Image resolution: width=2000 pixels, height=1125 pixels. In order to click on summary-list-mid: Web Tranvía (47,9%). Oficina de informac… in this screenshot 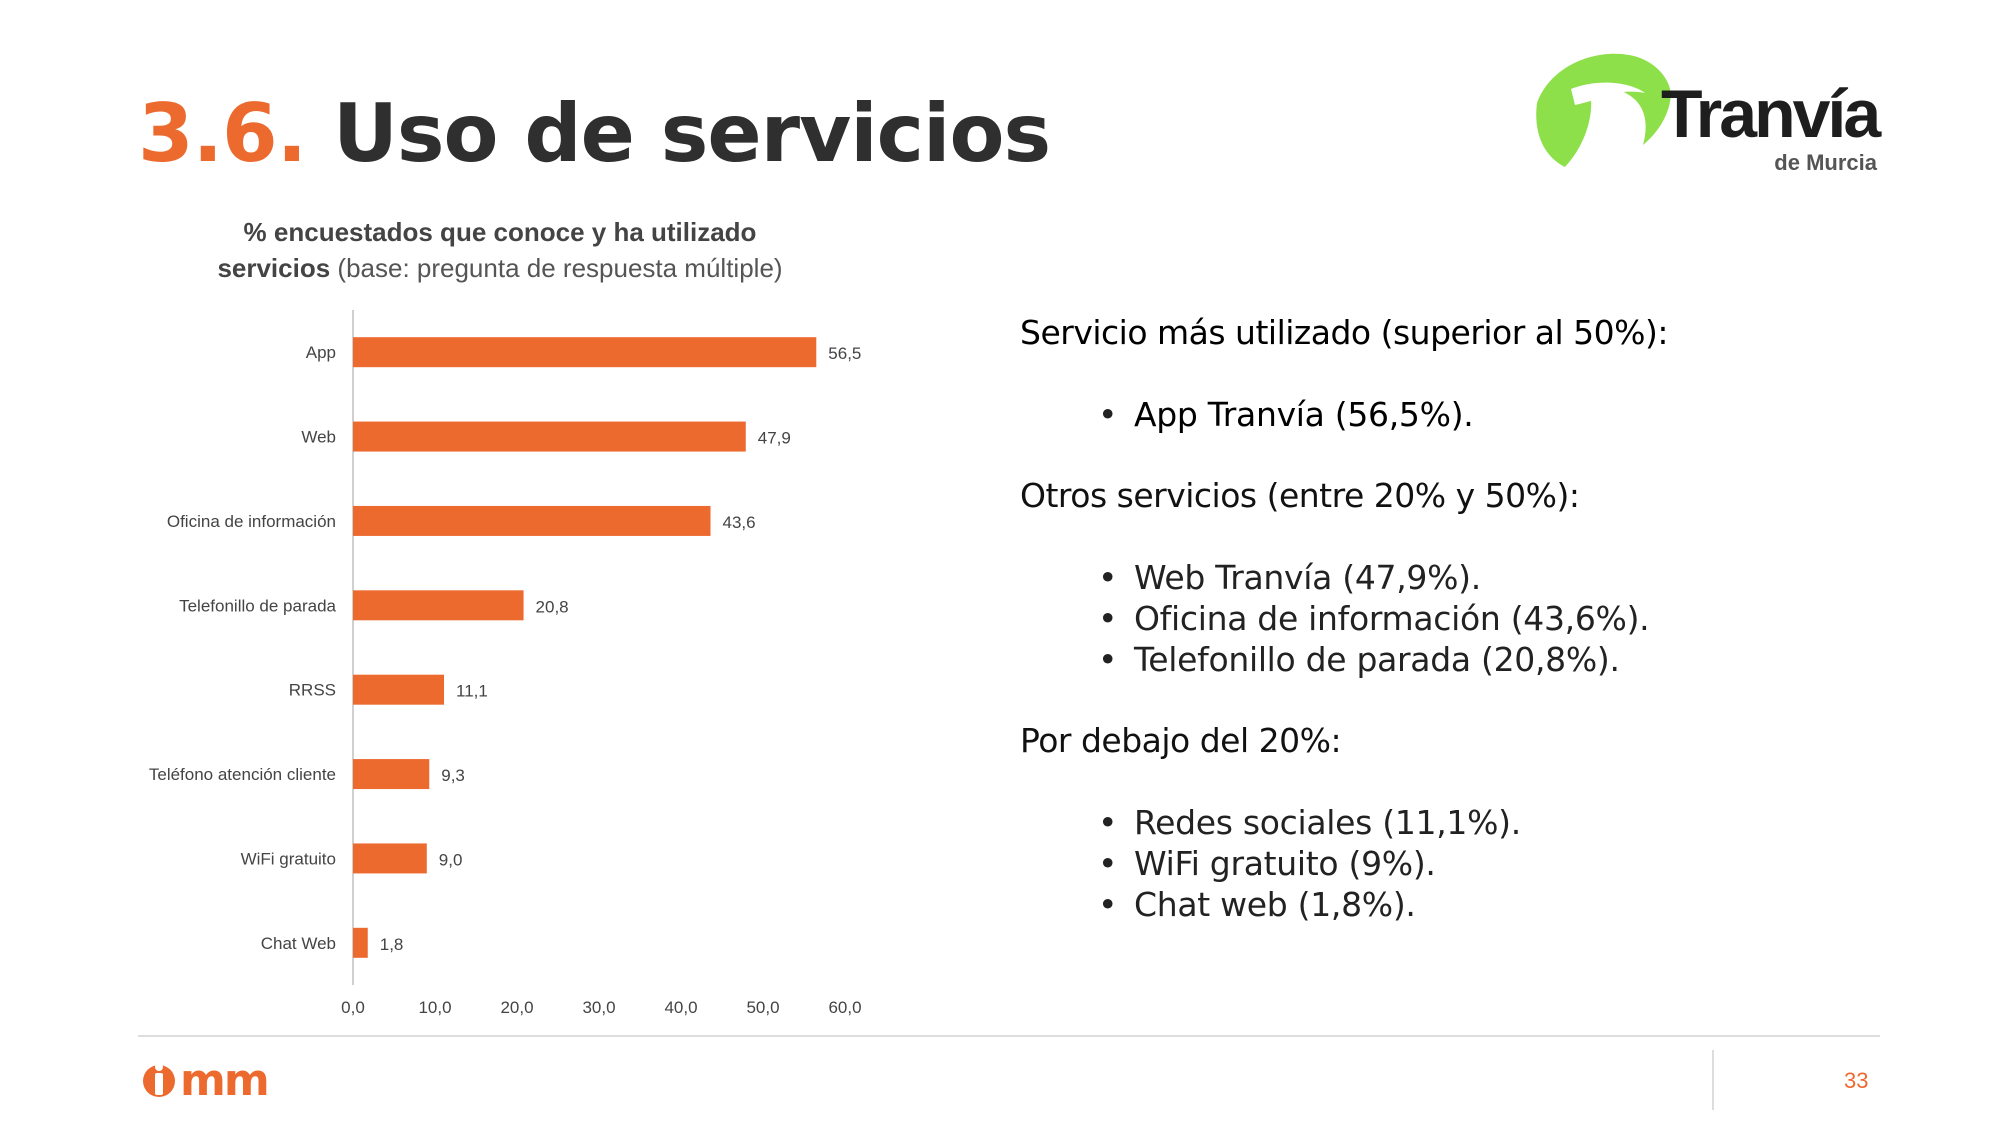, I will do `click(1470, 618)`.